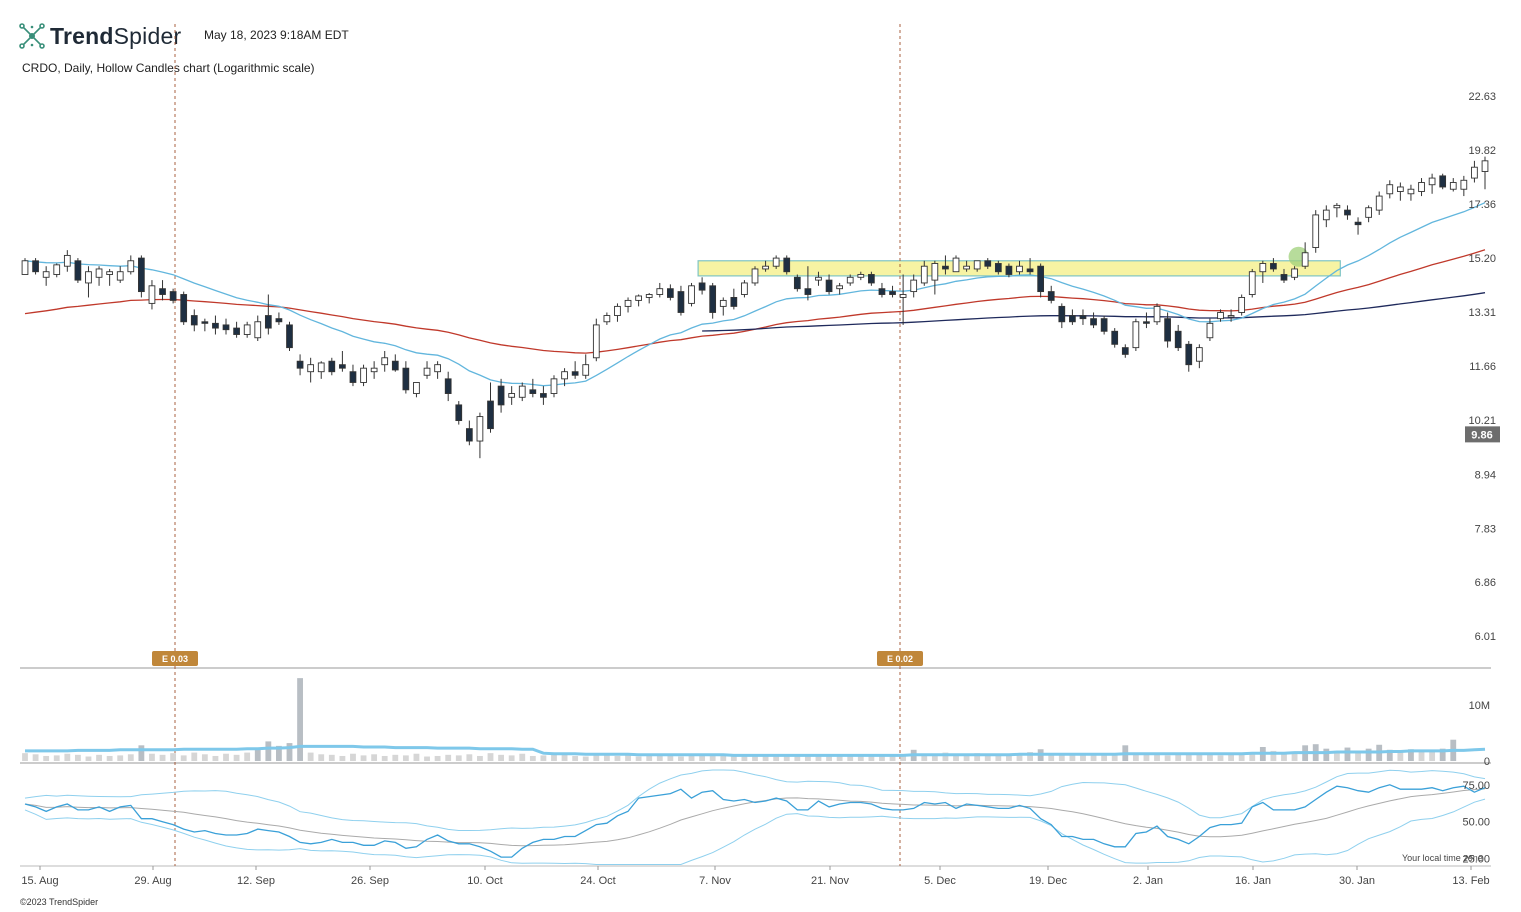 Image resolution: width=1521 pixels, height=912 pixels. I want to click on brand-name: TrendSpider, so click(115, 36).